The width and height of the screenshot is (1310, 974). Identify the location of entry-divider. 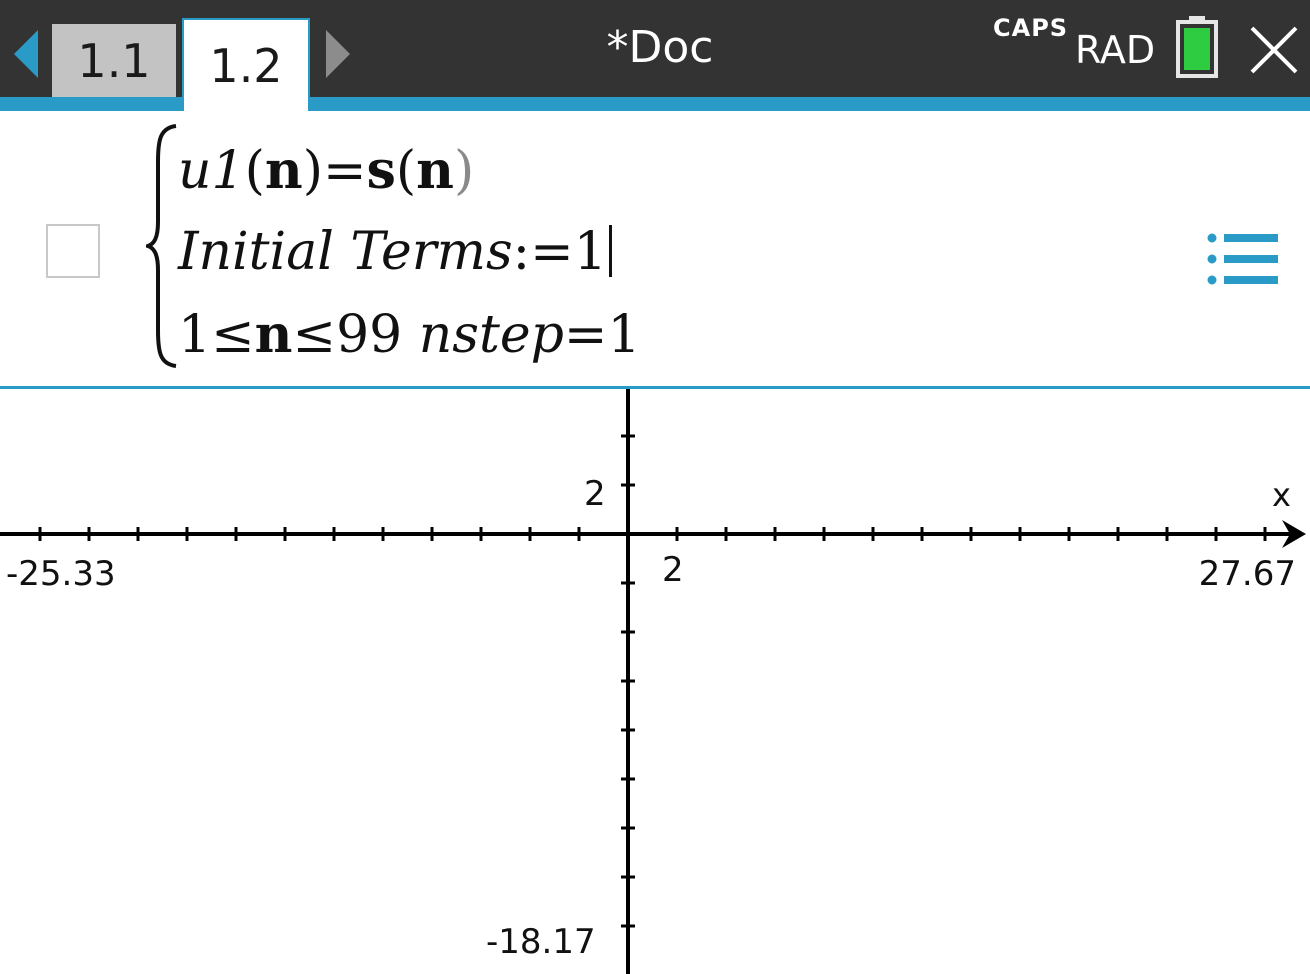
(655, 387).